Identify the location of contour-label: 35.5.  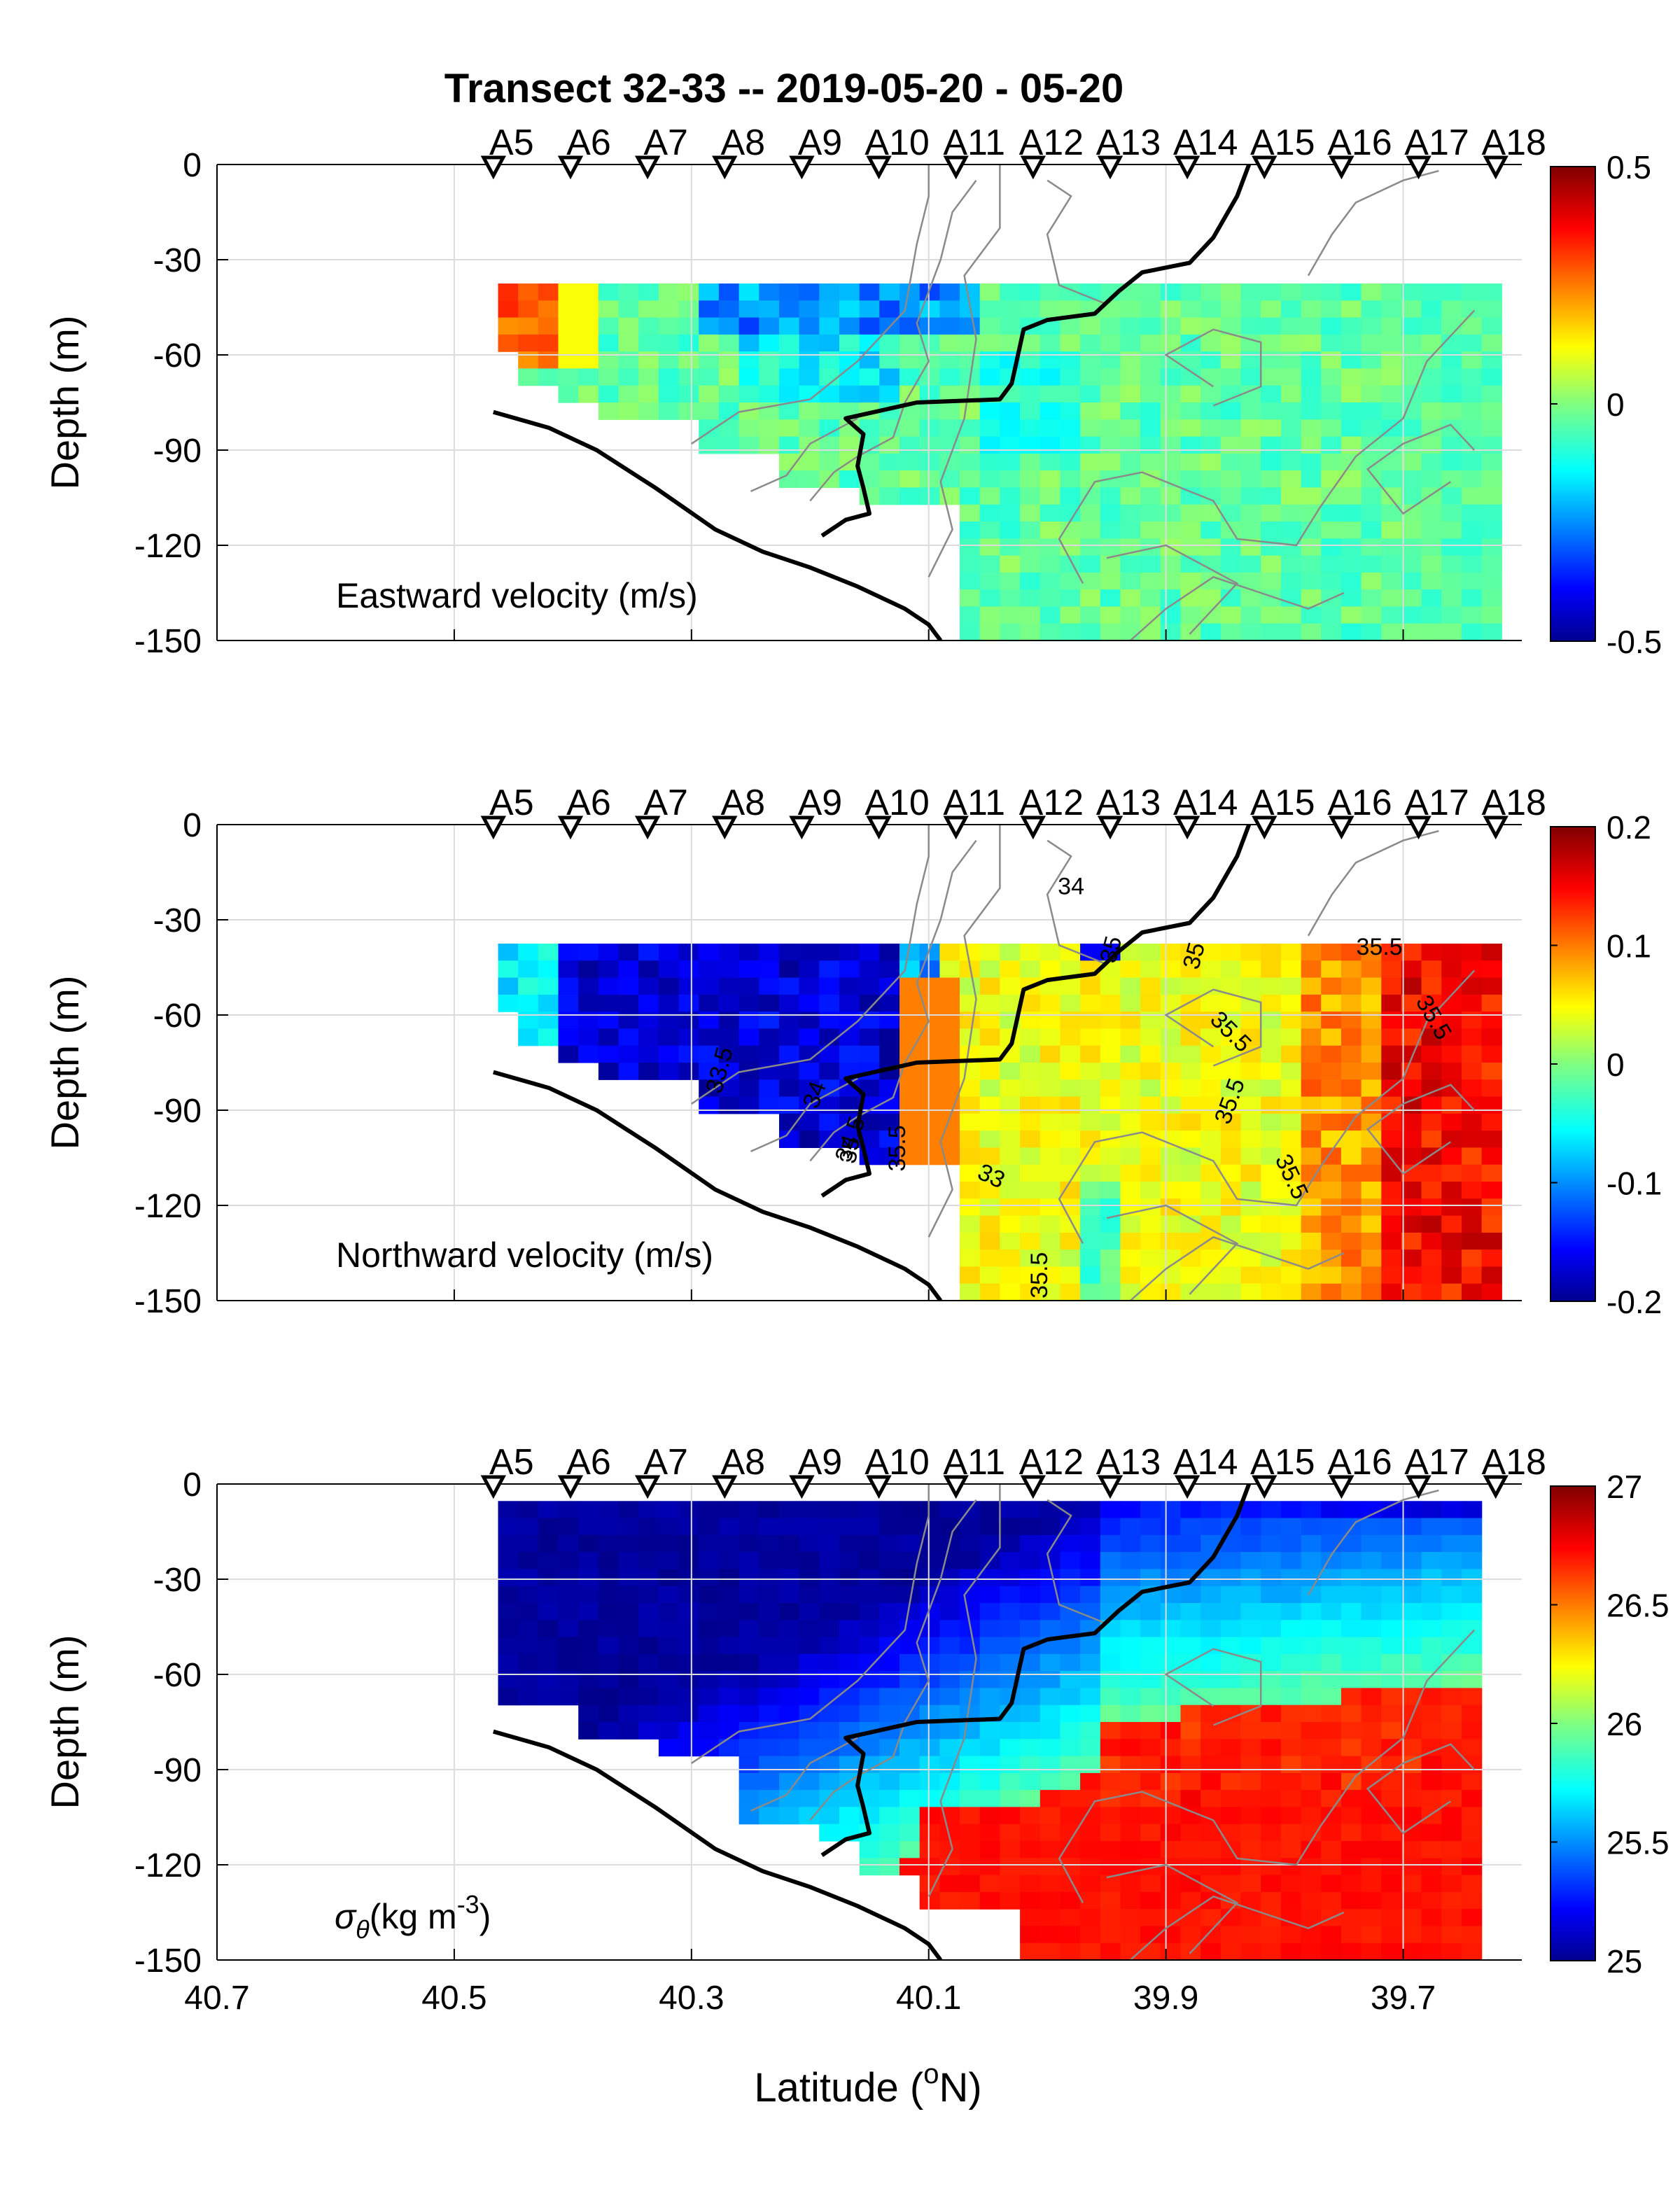
(897, 1148).